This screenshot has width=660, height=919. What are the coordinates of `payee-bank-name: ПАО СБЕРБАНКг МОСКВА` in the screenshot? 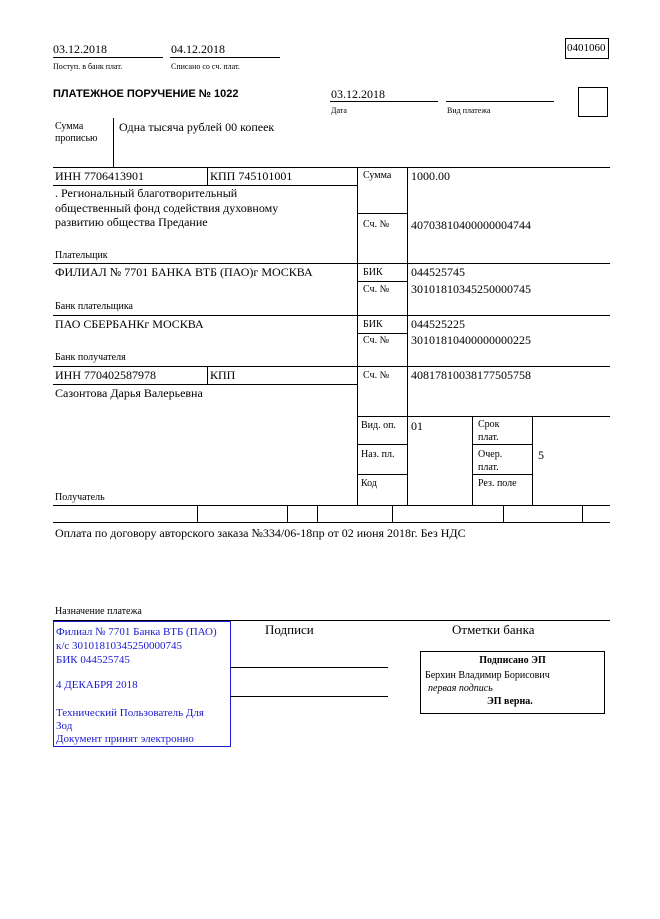 It's located at (129, 324).